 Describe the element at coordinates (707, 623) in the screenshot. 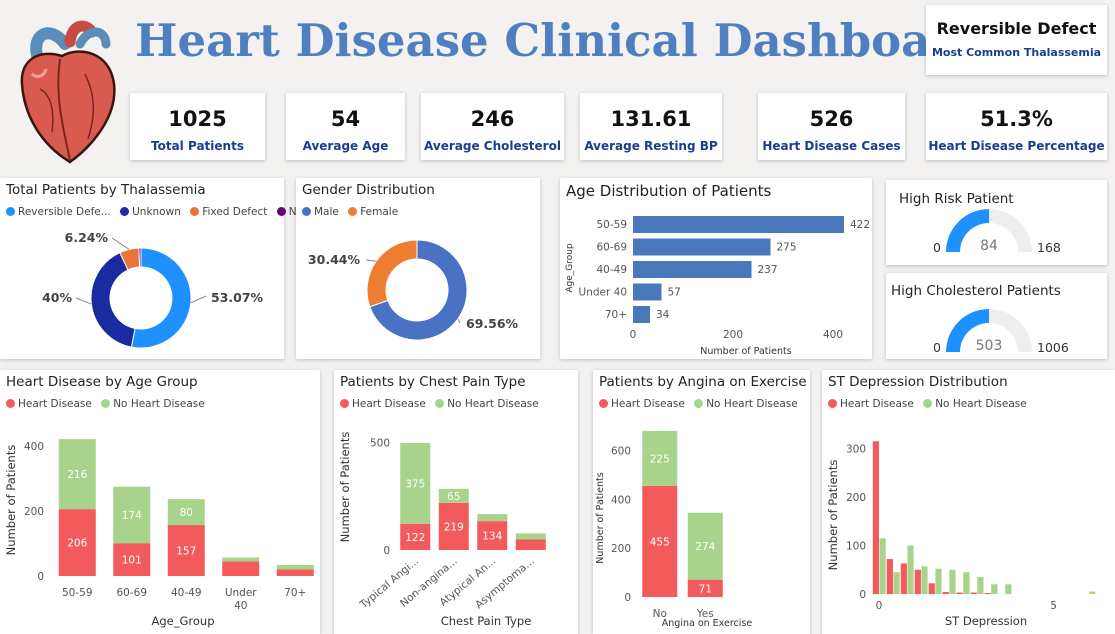

I see `x-axis-title: Angina on Exercise` at that location.